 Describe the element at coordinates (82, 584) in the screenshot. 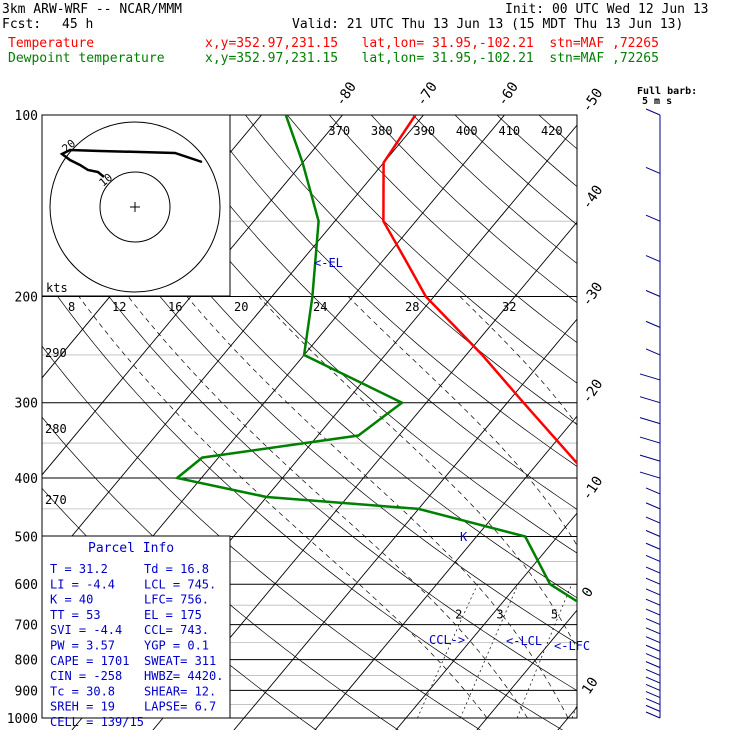

I see `parcel-row-label: LI = -4.4` at that location.